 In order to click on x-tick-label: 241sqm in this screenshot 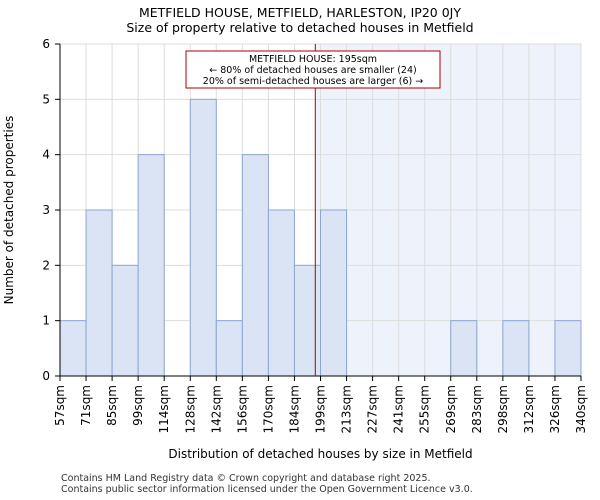, I will do `click(399, 409)`.